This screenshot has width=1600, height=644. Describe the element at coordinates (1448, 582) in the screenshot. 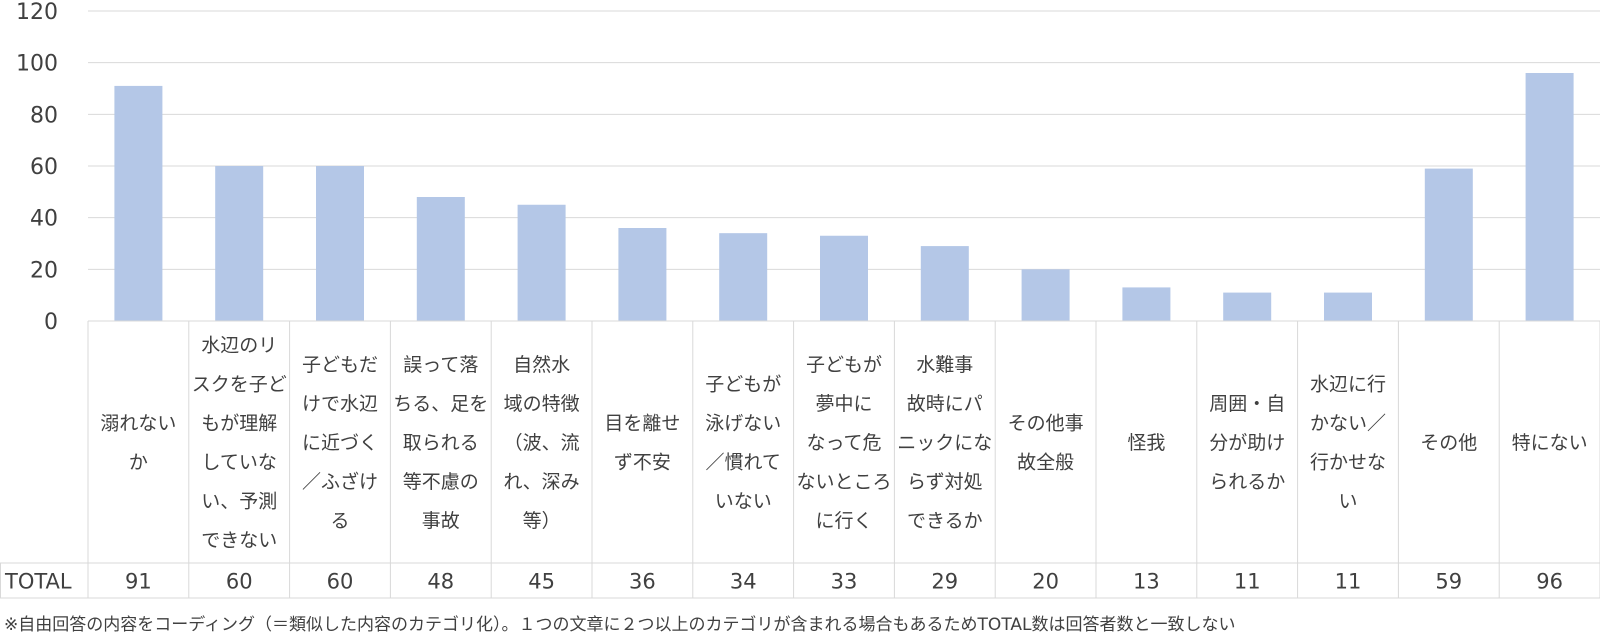

I see `data-value-label: 59` at that location.